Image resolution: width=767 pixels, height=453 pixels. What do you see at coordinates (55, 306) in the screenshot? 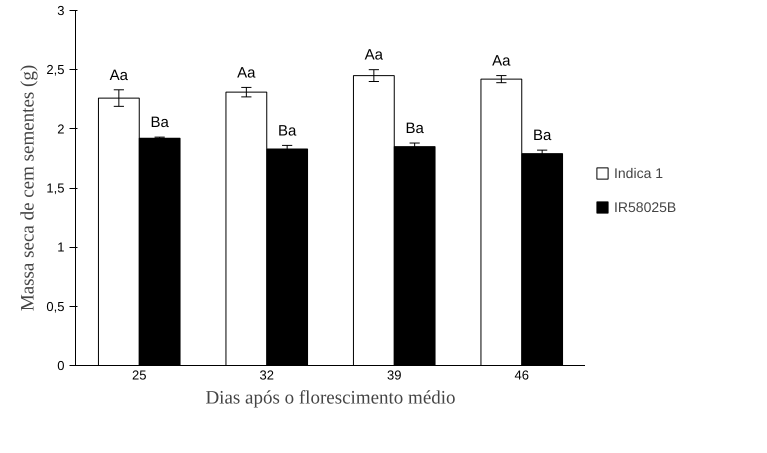
I see `y-tick-label: 0,5` at bounding box center [55, 306].